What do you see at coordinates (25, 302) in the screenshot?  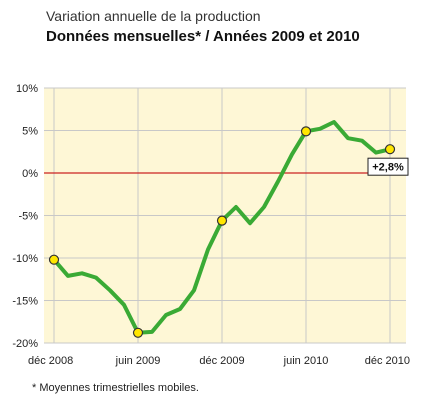 I see `y-tick-label: -15%` at bounding box center [25, 302].